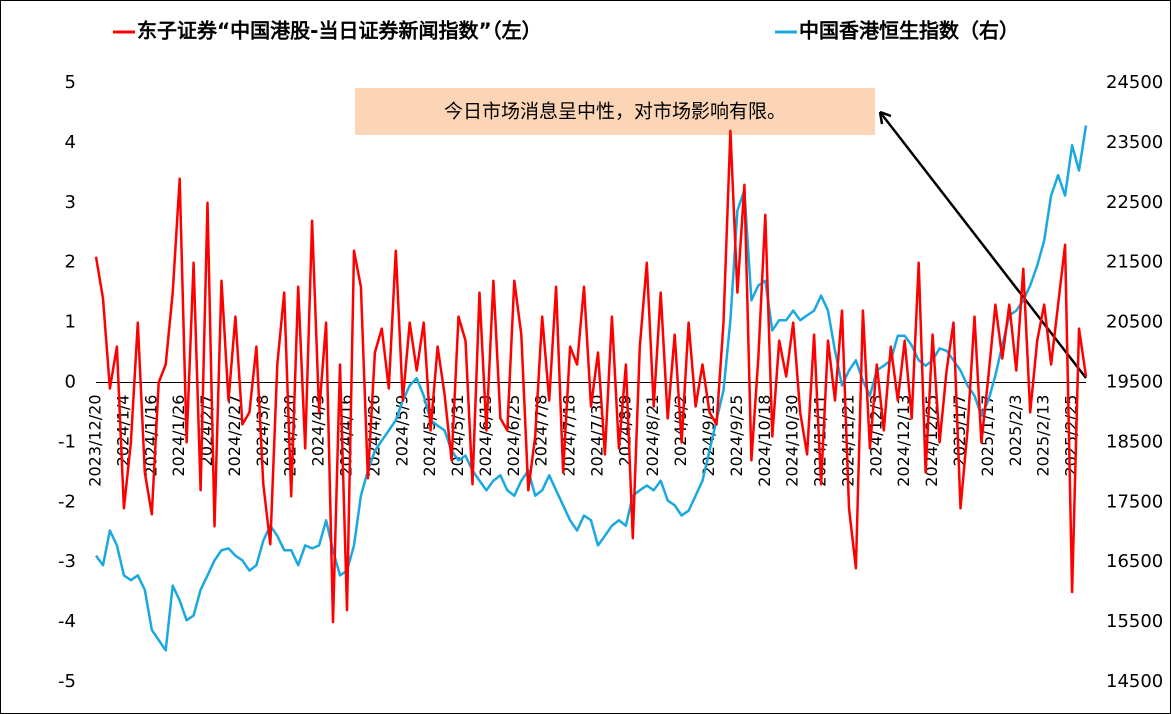 The width and height of the screenshot is (1171, 714). What do you see at coordinates (1134, 382) in the screenshot?
I see `y2-tick-label: 19500` at bounding box center [1134, 382].